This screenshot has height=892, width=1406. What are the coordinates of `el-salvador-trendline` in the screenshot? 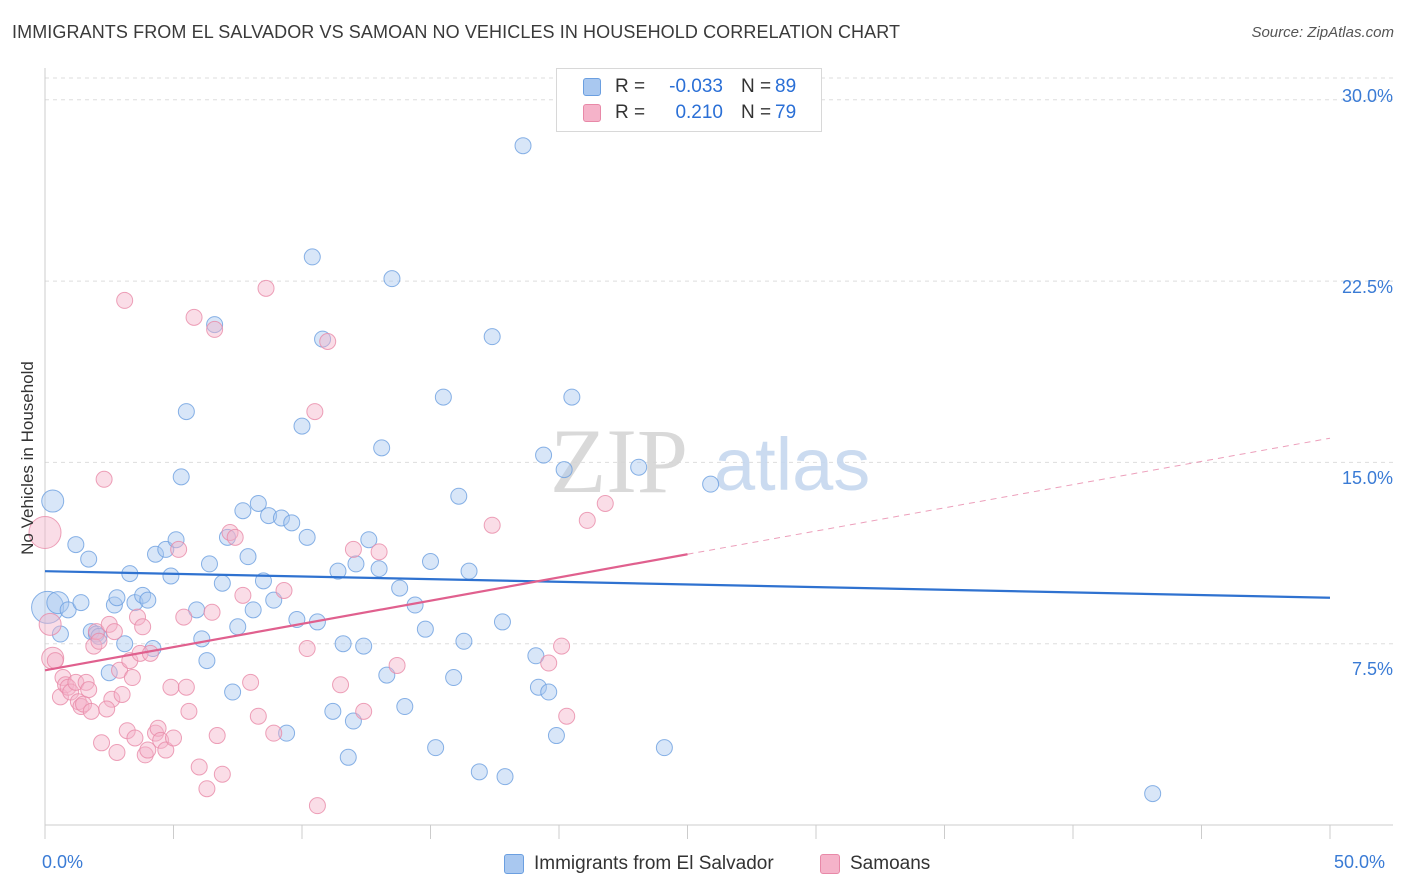 It's located at (687, 584).